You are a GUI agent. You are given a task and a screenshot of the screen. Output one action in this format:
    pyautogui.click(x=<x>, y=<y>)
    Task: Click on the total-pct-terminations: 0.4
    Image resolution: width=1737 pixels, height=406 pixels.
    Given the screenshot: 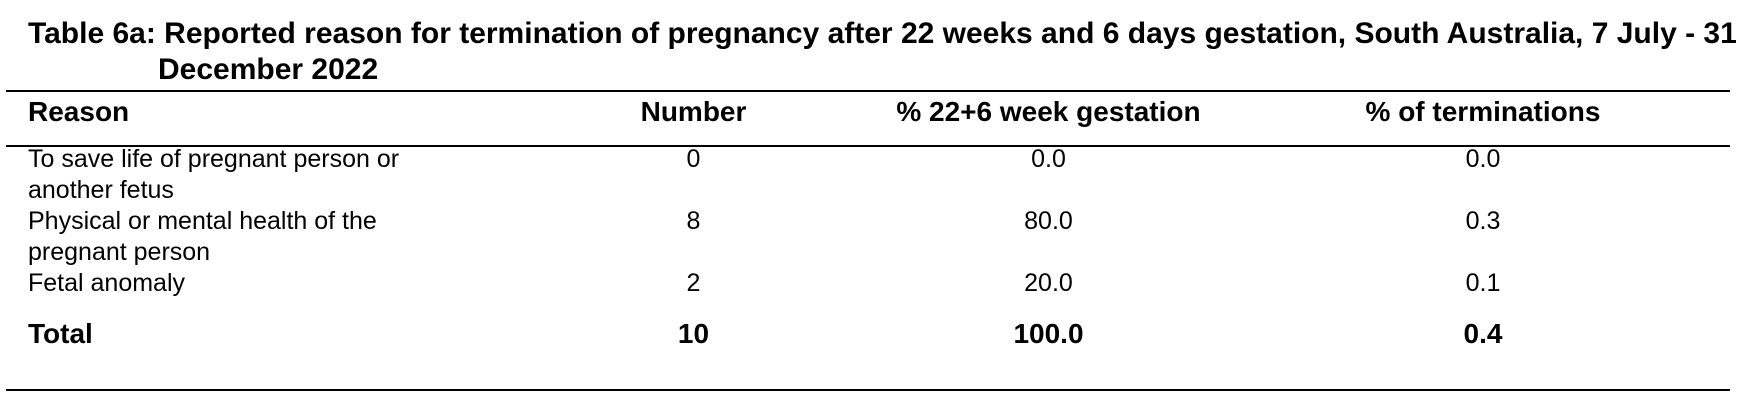 What is the action you would take?
    pyautogui.click(x=1483, y=333)
    